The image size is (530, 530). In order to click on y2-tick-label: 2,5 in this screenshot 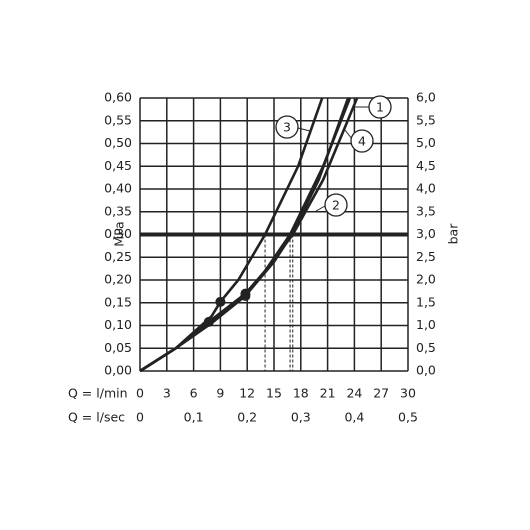, I will do `click(426, 256)`.